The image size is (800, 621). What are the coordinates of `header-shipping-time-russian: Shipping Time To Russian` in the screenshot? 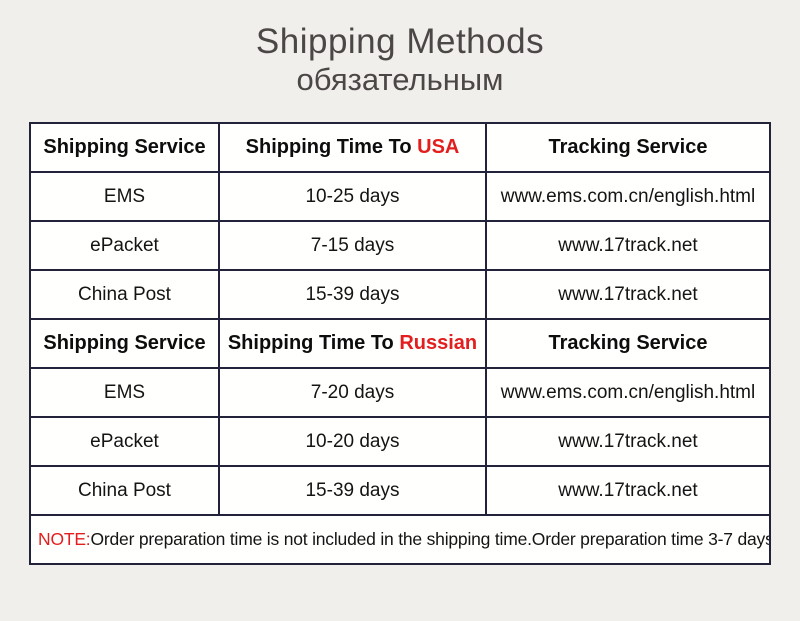 It's located at (352, 343).